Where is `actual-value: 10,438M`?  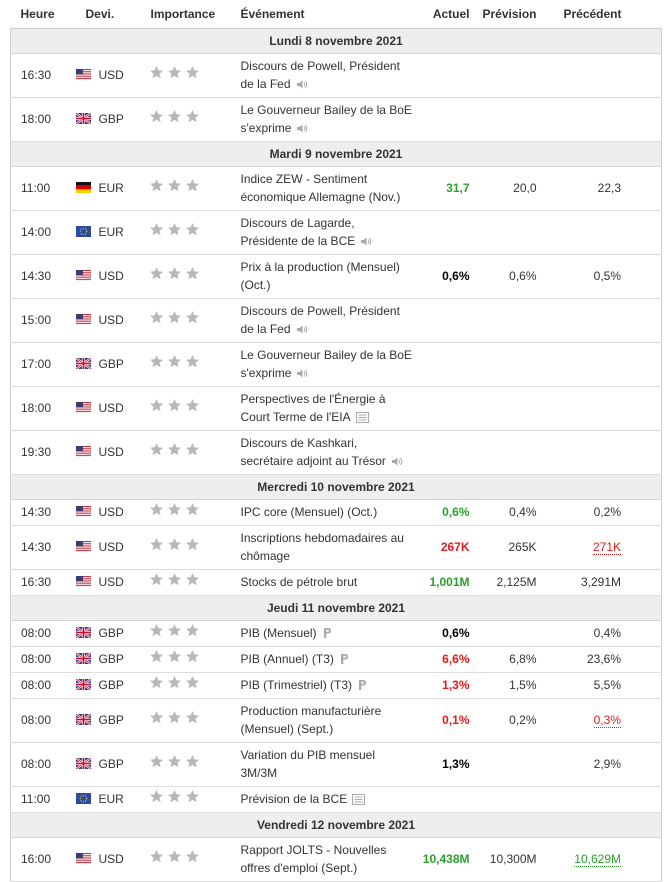 actual-value: 10,438M is located at coordinates (446, 859).